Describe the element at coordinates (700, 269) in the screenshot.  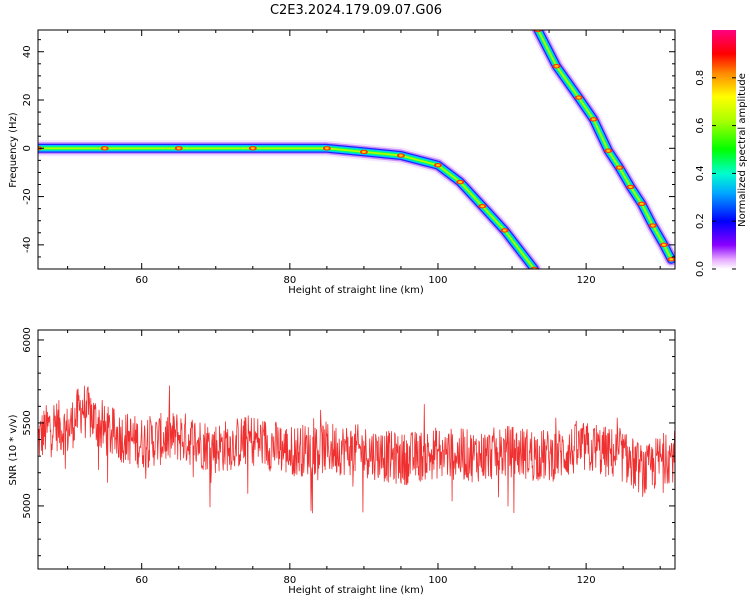
I see `colorbar-tick-label: 0.0` at that location.